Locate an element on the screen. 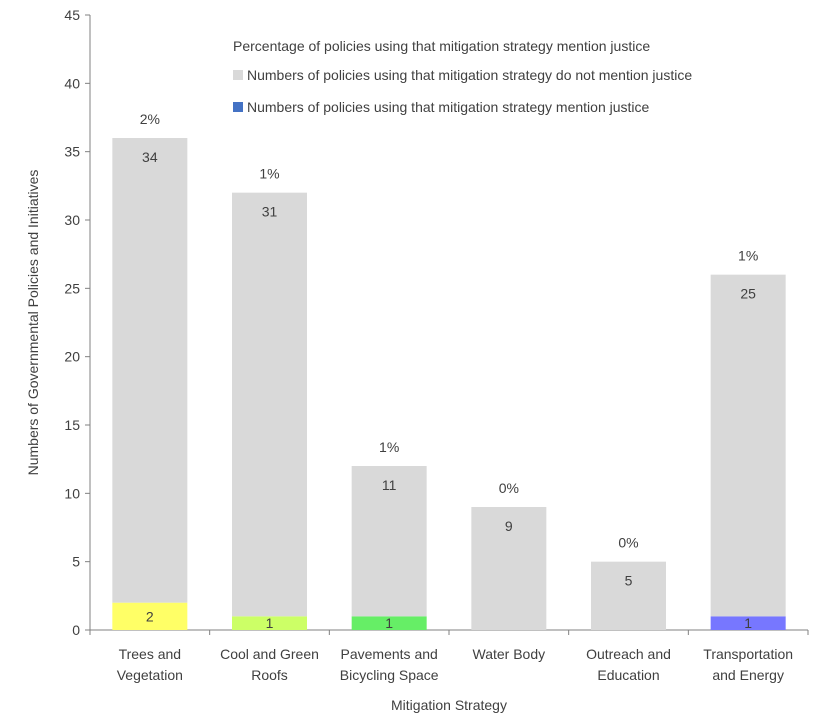 The width and height of the screenshot is (819, 722). data-label-not-mention-justice: 9 is located at coordinates (509, 526).